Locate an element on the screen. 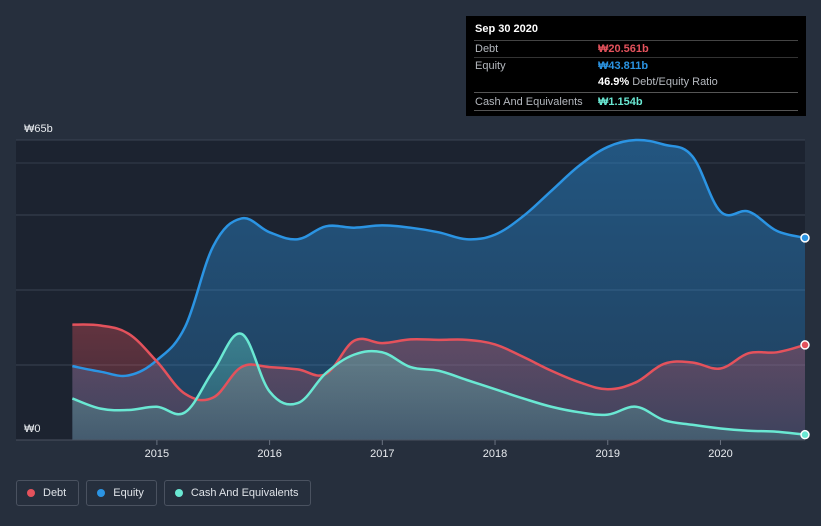 Image resolution: width=821 pixels, height=526 pixels. tooltip-debt-row: Debt ₩20.561b is located at coordinates (636, 48).